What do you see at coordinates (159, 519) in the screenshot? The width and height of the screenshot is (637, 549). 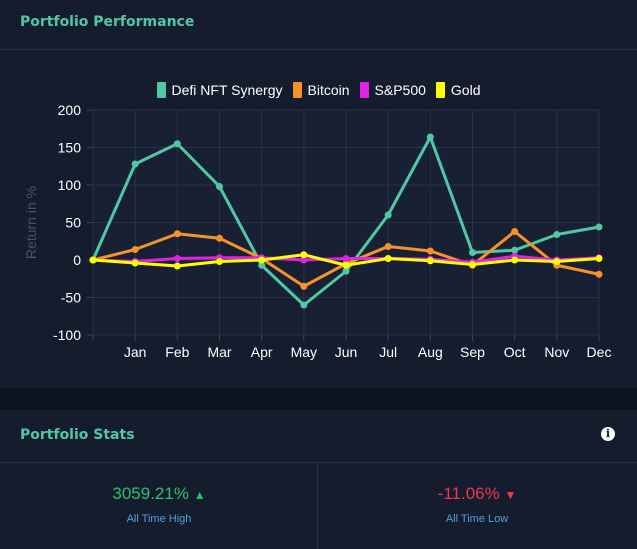 I see `all-time-high-label: All Time High` at bounding box center [159, 519].